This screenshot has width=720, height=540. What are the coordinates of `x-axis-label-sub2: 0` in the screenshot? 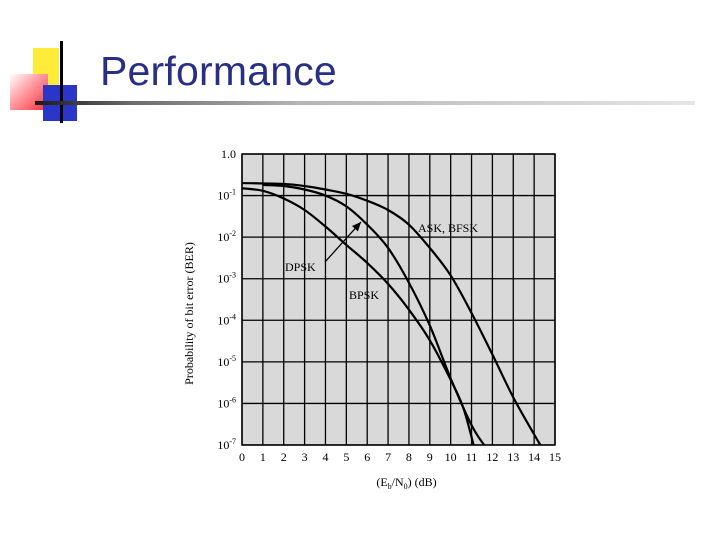 It's located at (406, 486).